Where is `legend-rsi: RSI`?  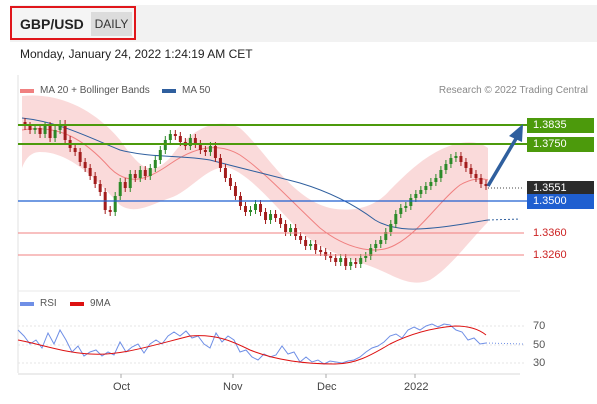
legend-rsi: RSI is located at coordinates (38, 303).